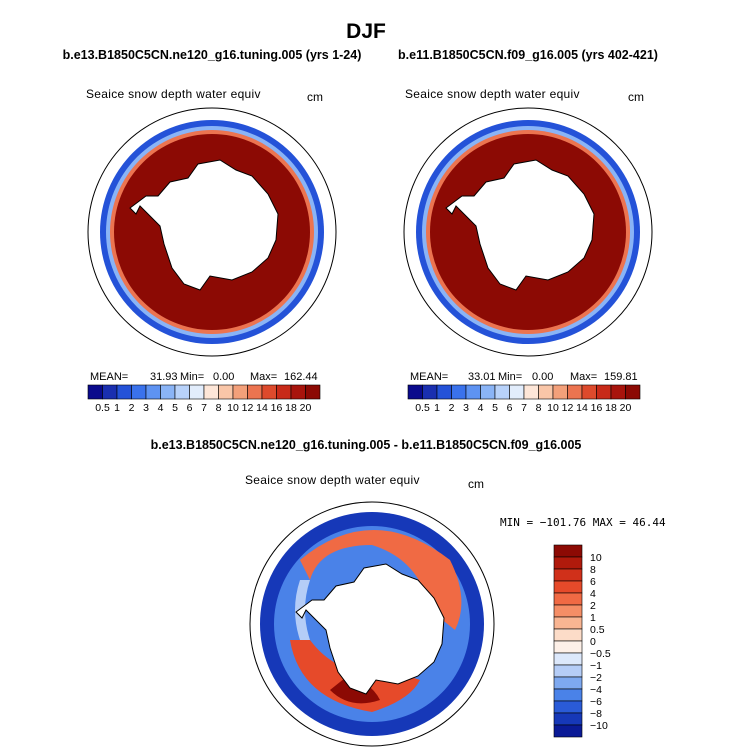 The height and width of the screenshot is (752, 733). Describe the element at coordinates (204, 225) in the screenshot. I see `left-antarctica-outline` at that location.